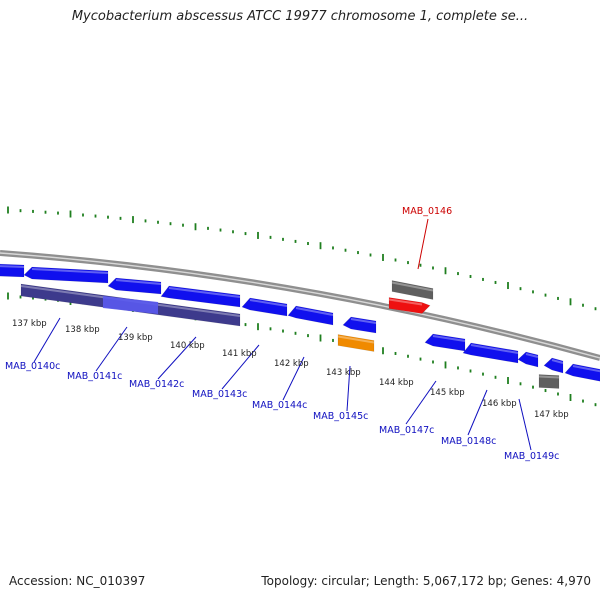 The width and height of the screenshot is (600, 600). What do you see at coordinates (156, 384) in the screenshot?
I see `gene-label-mab_0142c: MAB_0142c` at bounding box center [156, 384].